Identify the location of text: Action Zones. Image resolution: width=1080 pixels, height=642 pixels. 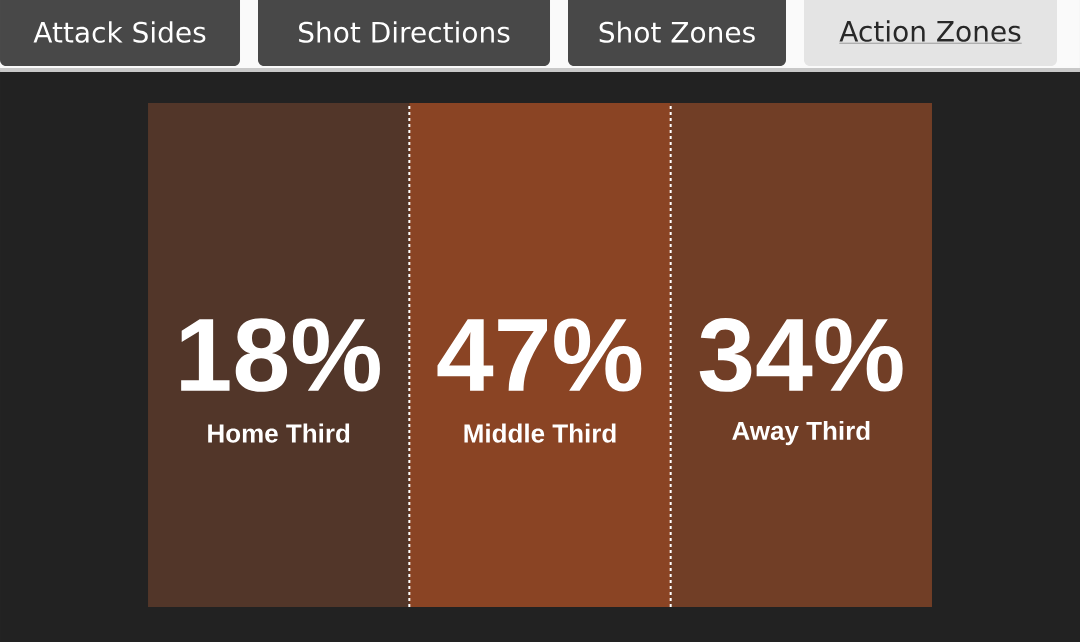
(930, 31).